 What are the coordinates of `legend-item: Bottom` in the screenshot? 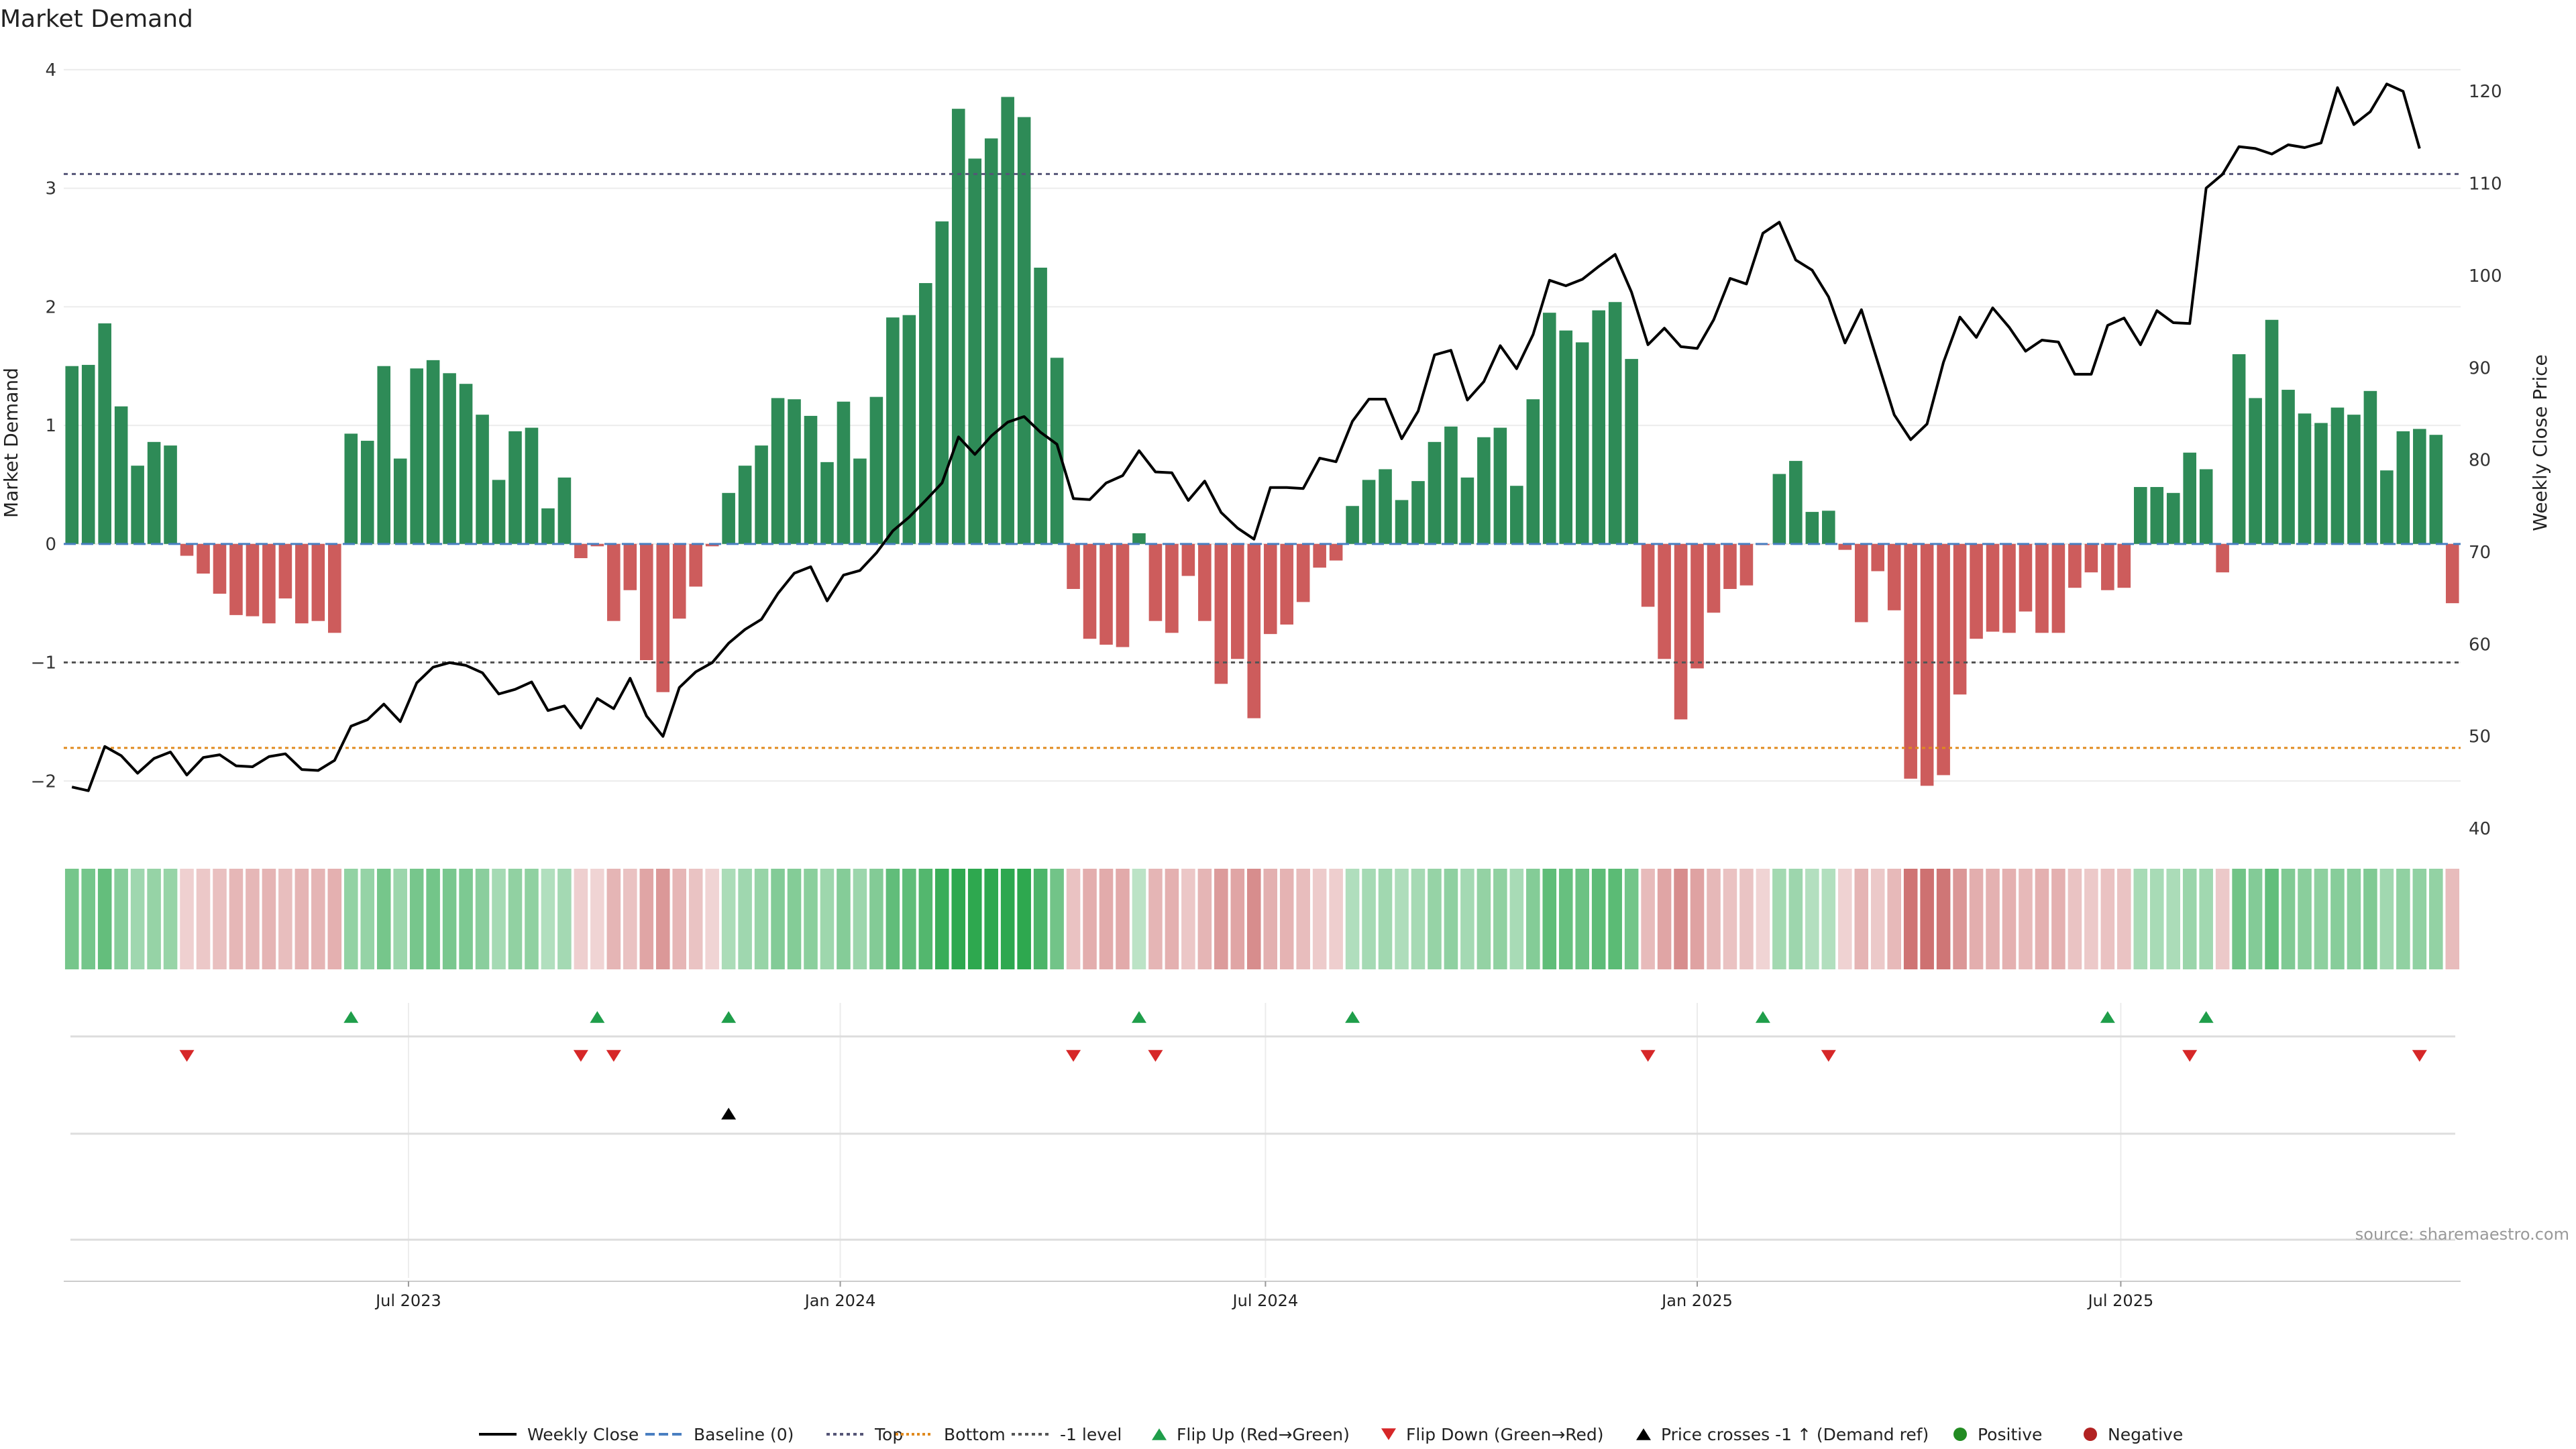 It's located at (951, 1434).